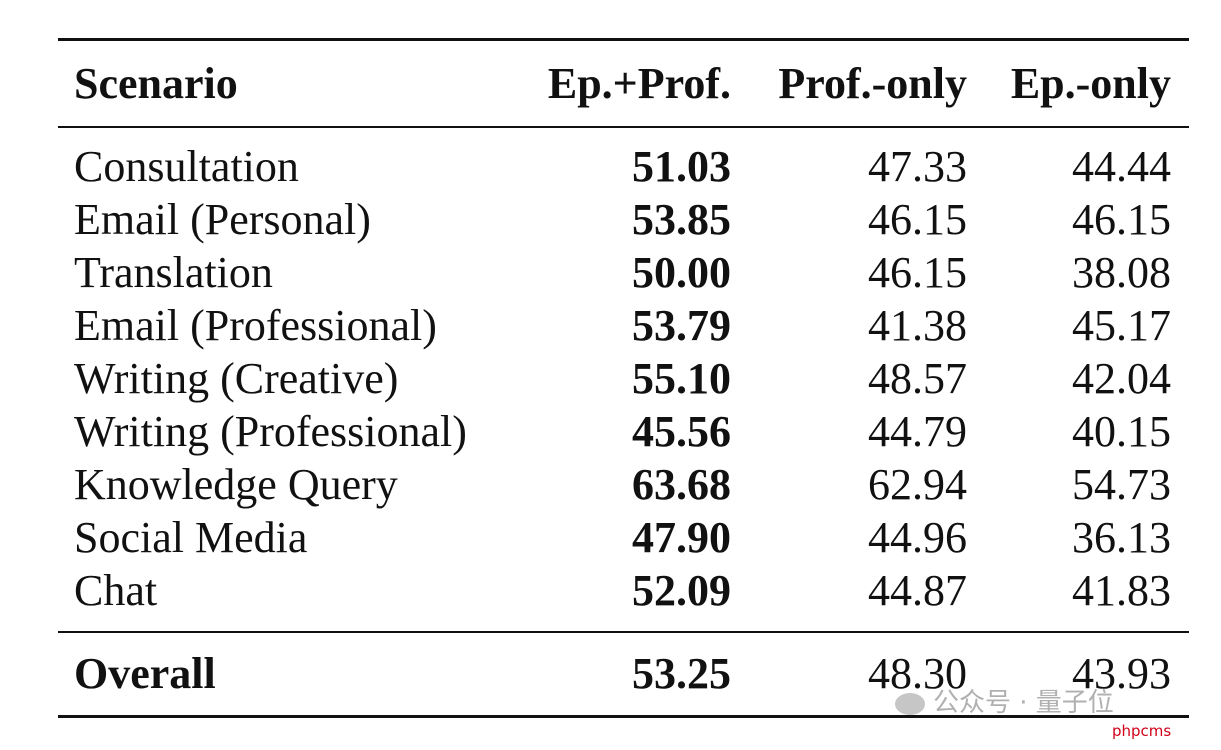 This screenshot has width=1221, height=750. Describe the element at coordinates (623, 537) in the screenshot. I see `table-row: Social Media 47.90 44.96 36.13` at that location.